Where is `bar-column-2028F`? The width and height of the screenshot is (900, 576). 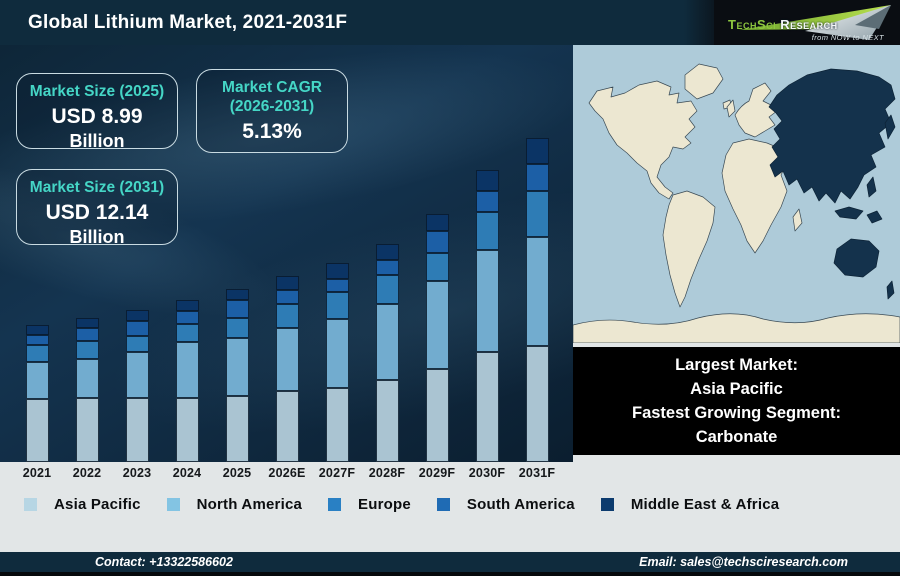 bar-column-2028F is located at coordinates (387, 353).